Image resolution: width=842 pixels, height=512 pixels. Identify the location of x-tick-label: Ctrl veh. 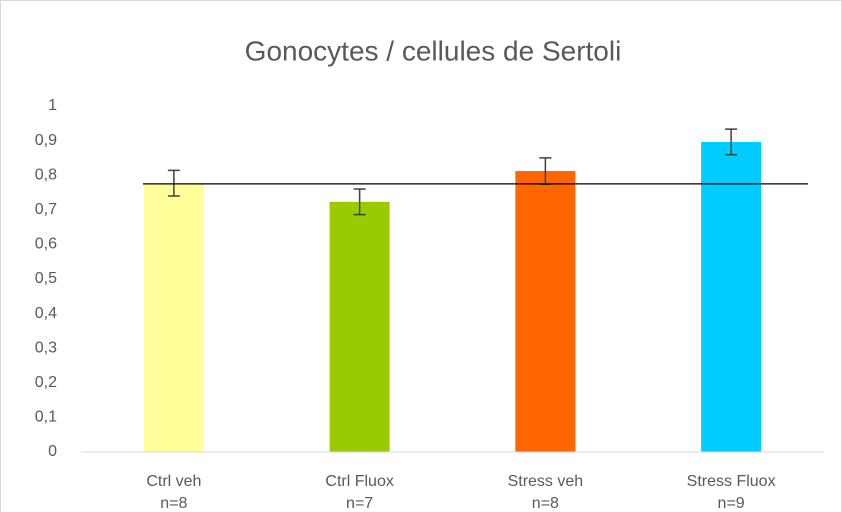
(173, 481).